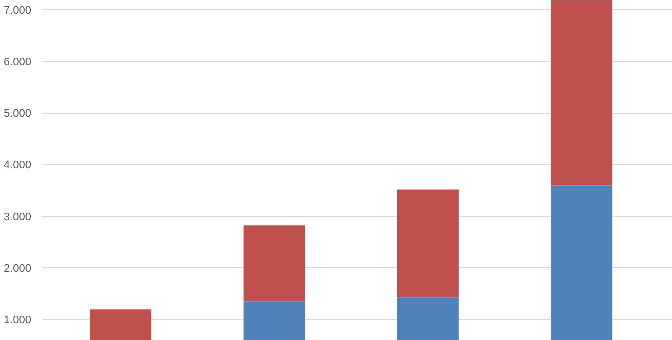 This screenshot has height=340, width=672. I want to click on y-tick-label: 6.000, so click(18, 62).